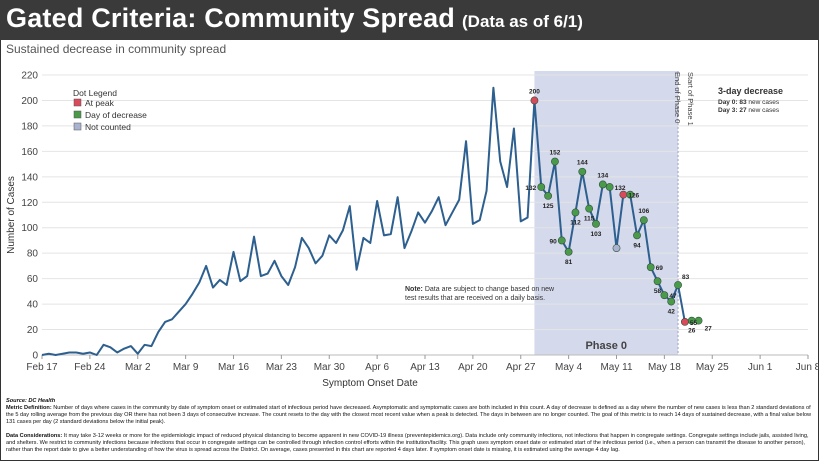  What do you see at coordinates (29, 76) in the screenshot?
I see `y-tick-label: 220` at bounding box center [29, 76].